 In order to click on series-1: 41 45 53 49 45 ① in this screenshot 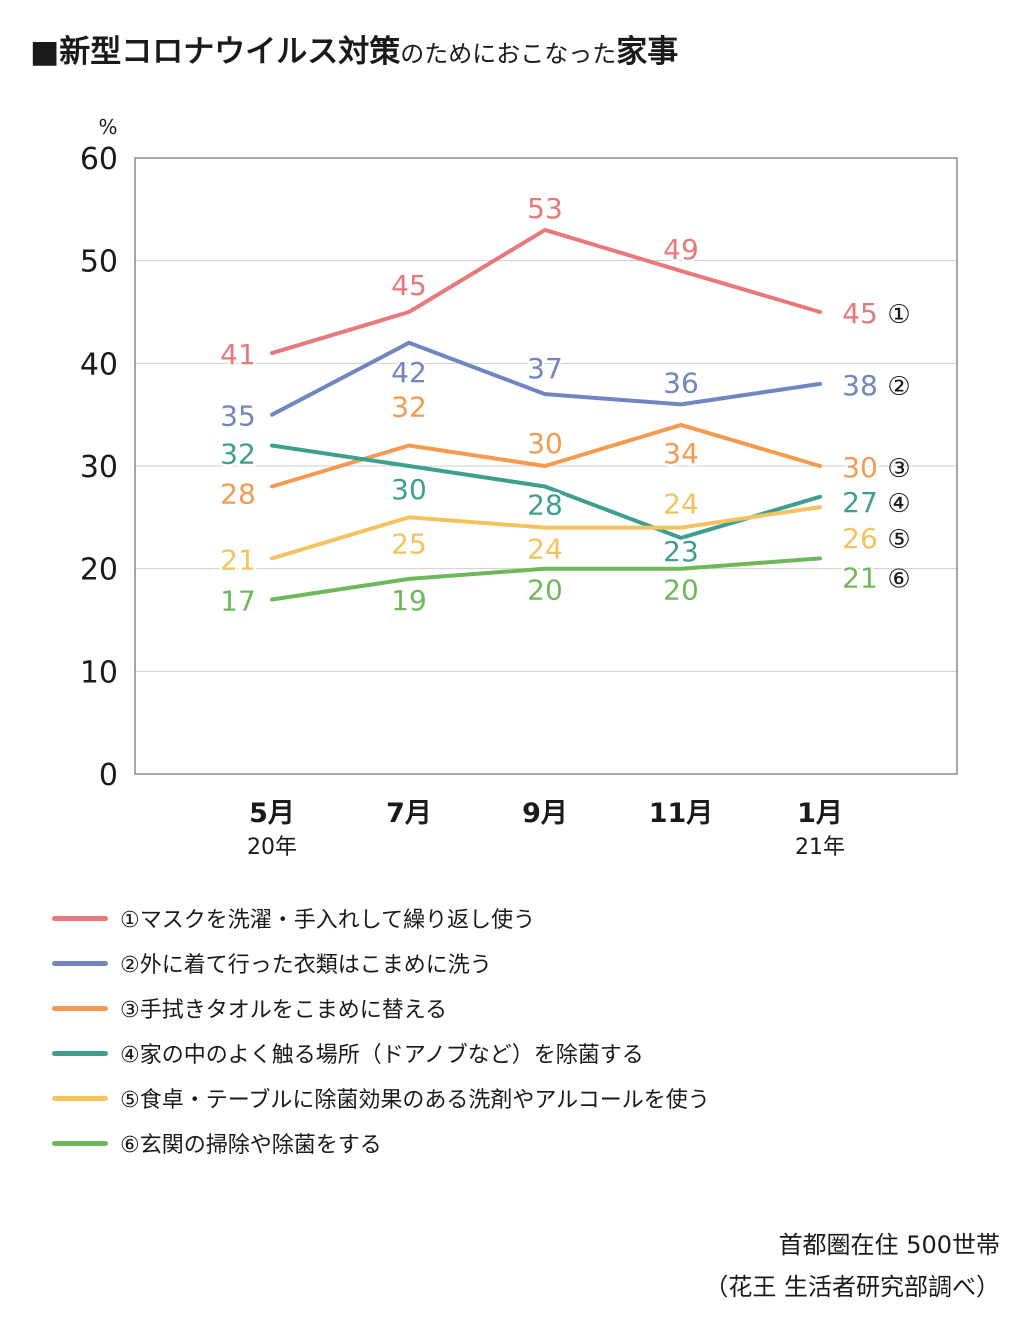, I will do `click(564, 281)`.